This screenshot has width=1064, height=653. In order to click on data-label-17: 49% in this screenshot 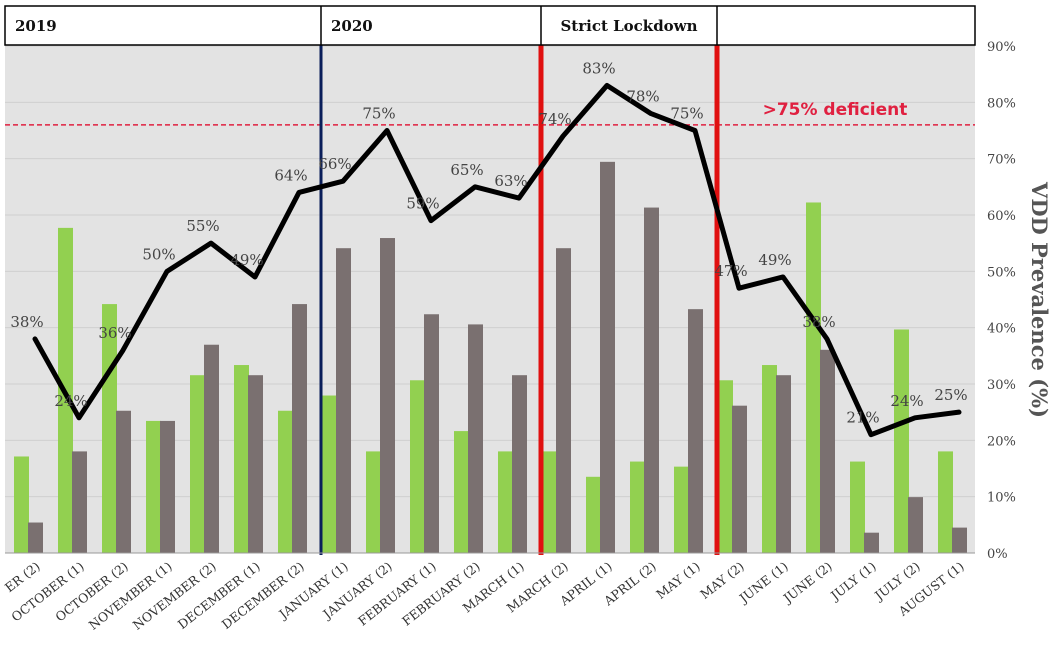, I will do `click(774, 260)`.